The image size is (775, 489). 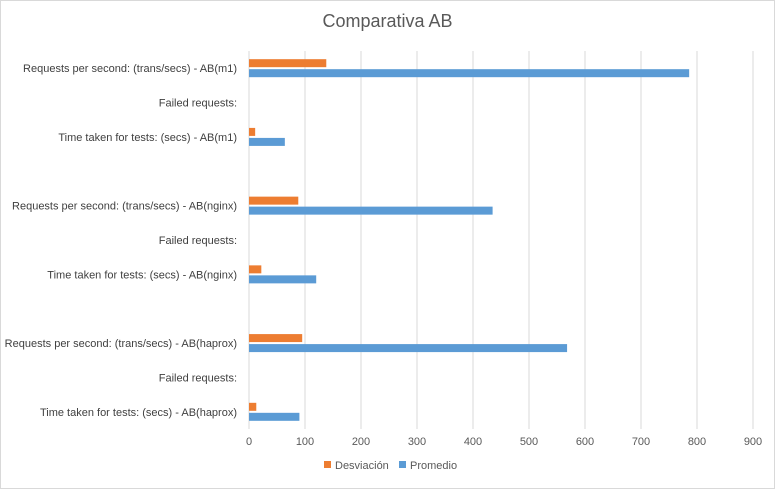 I want to click on x-tick-label: 600, so click(x=585, y=442).